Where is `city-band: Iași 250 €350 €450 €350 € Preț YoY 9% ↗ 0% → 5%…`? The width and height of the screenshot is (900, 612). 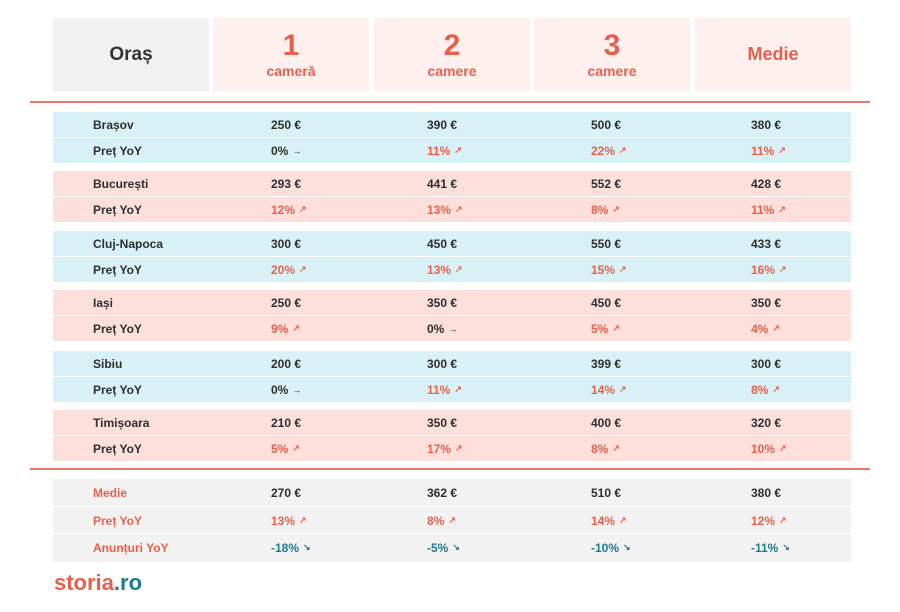 city-band: Iași 250 €350 €450 €350 € Preț YoY 9% ↗ 0% → 5%… is located at coordinates (452, 315).